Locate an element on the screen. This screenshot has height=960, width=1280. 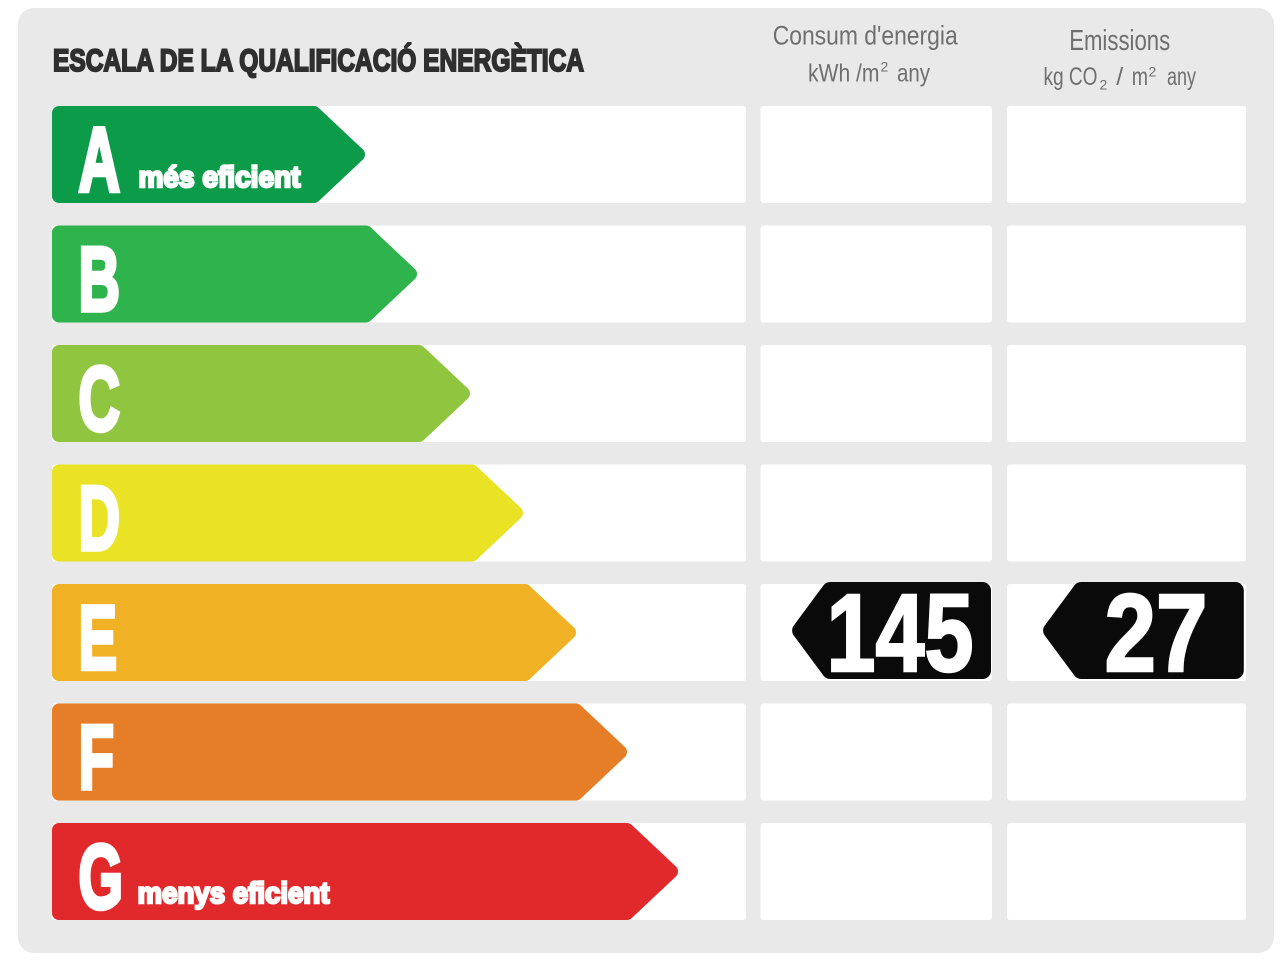
svg-text: Emissions is located at coordinates (1119, 41).